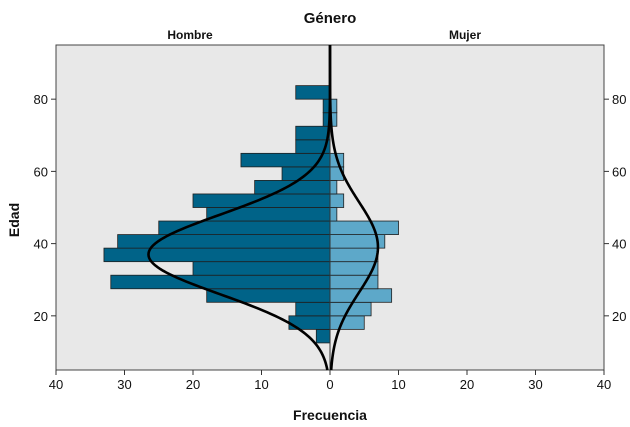  What do you see at coordinates (467, 384) in the screenshot?
I see `x-tick-label-6: 20` at bounding box center [467, 384].